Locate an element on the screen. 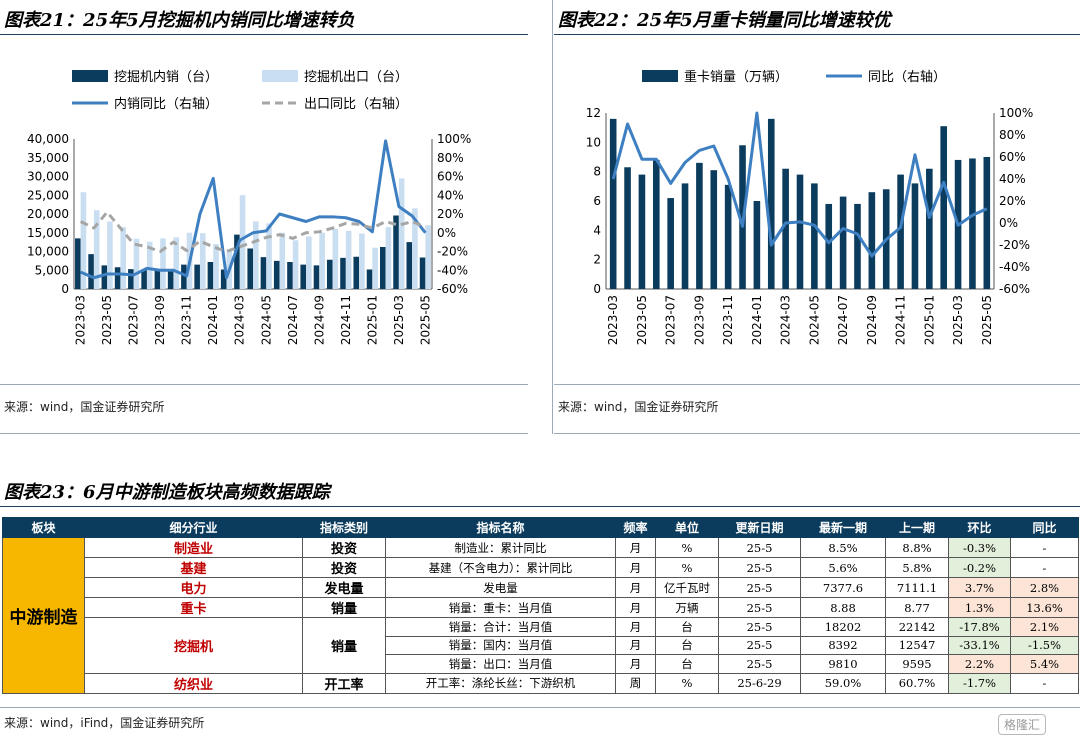 The width and height of the screenshot is (1080, 742). table-cell: 9595 is located at coordinates (917, 664).